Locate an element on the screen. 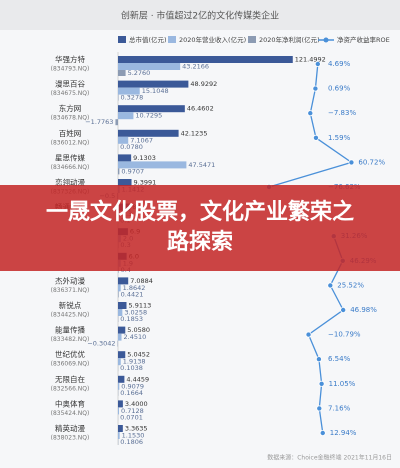  roe-label: 46.98% is located at coordinates (363, 310).